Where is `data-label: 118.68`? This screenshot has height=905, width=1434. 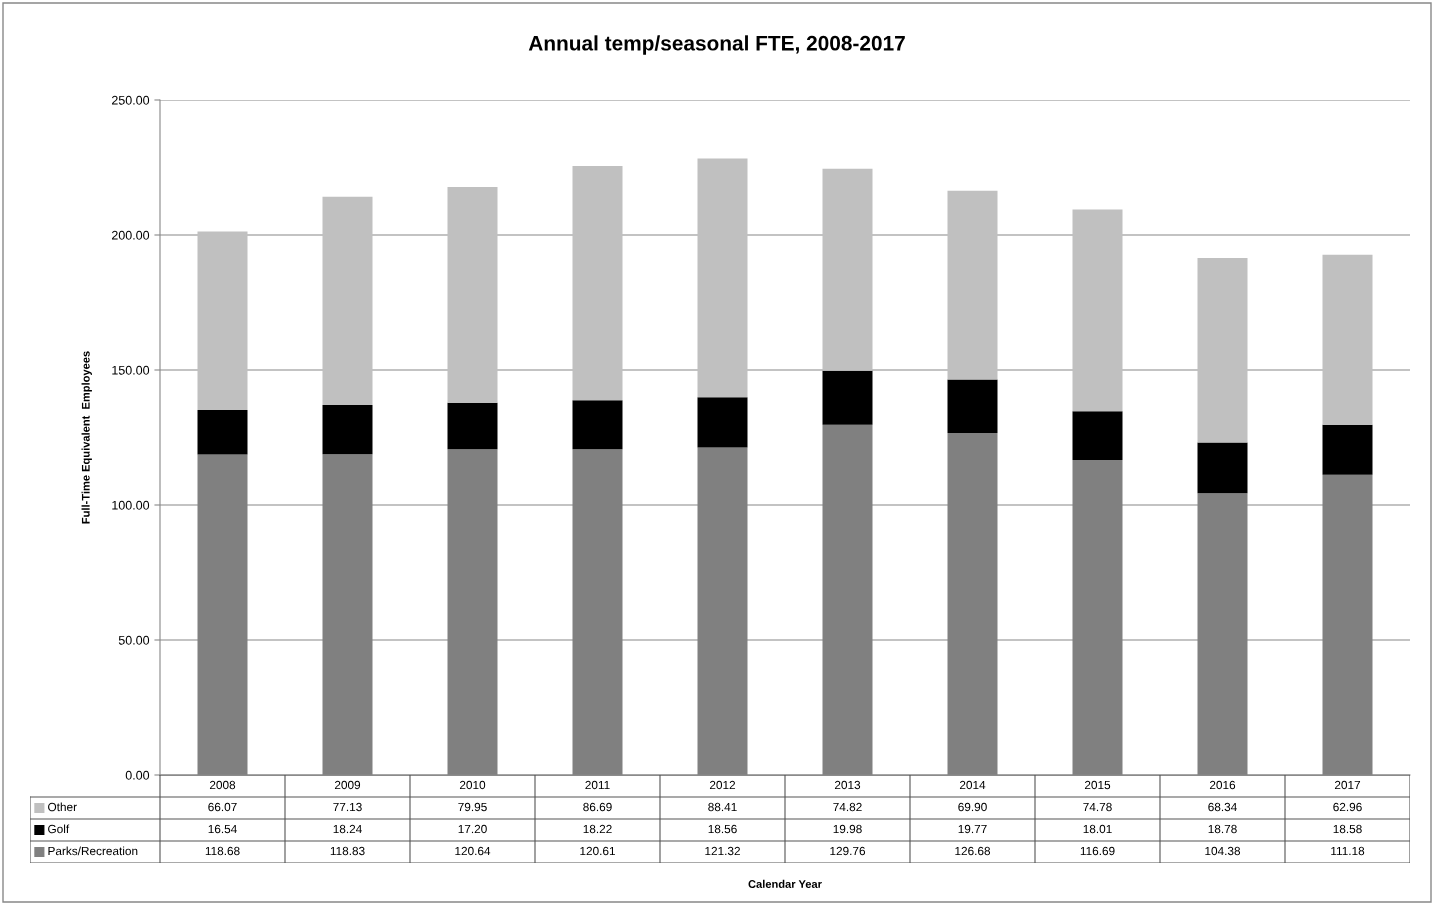
data-label: 118.68 is located at coordinates (222, 851).